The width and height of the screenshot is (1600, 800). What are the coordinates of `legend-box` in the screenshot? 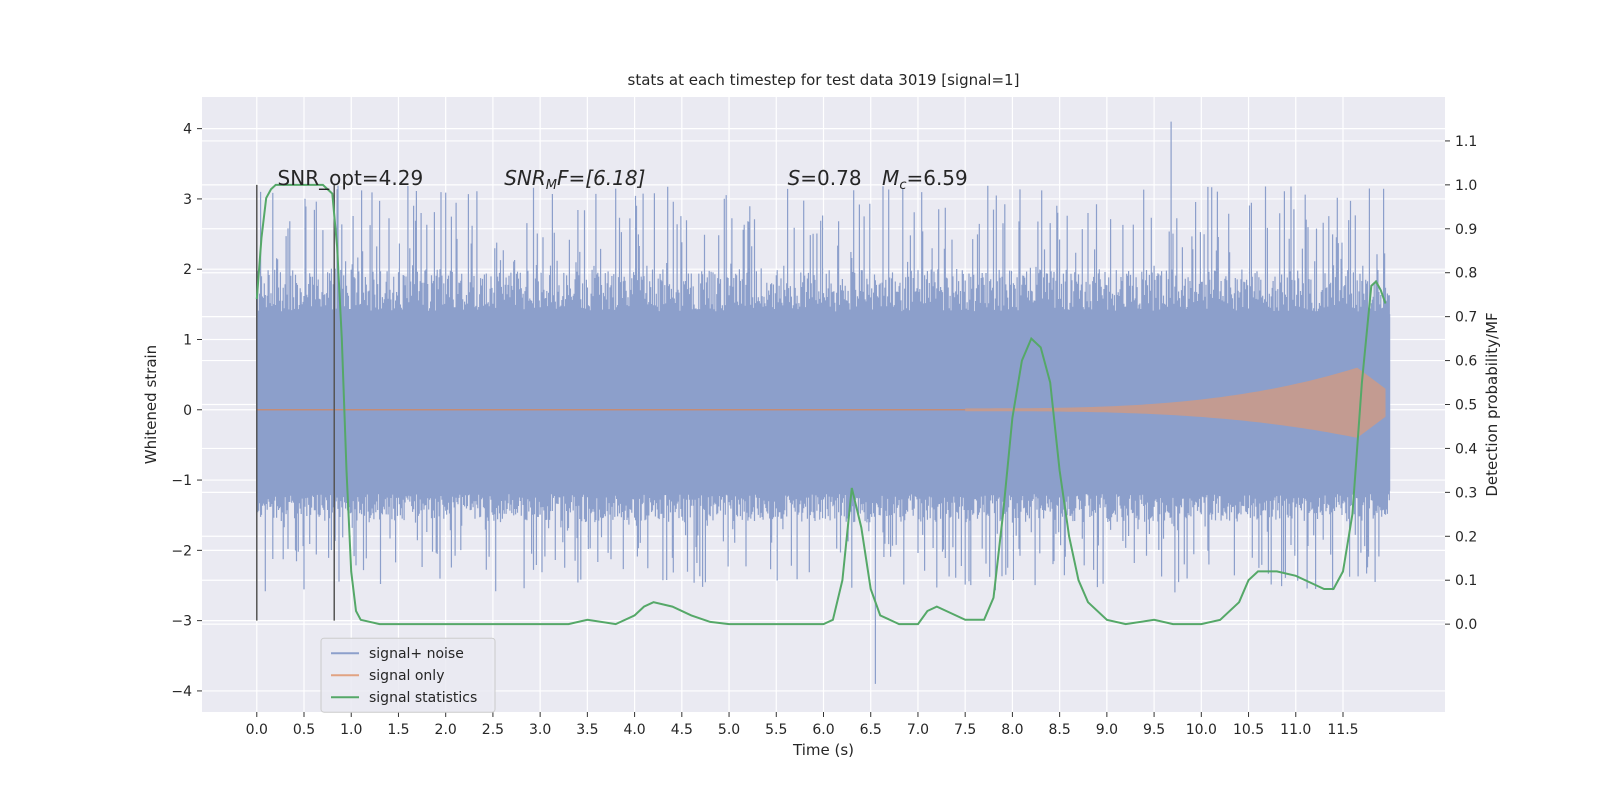 It's located at (408, 675).